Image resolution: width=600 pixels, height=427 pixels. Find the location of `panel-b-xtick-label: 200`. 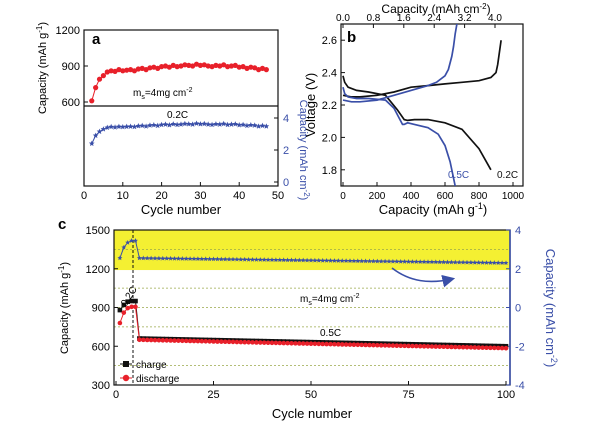

panel-b-xtick-label: 200 is located at coordinates (377, 196).